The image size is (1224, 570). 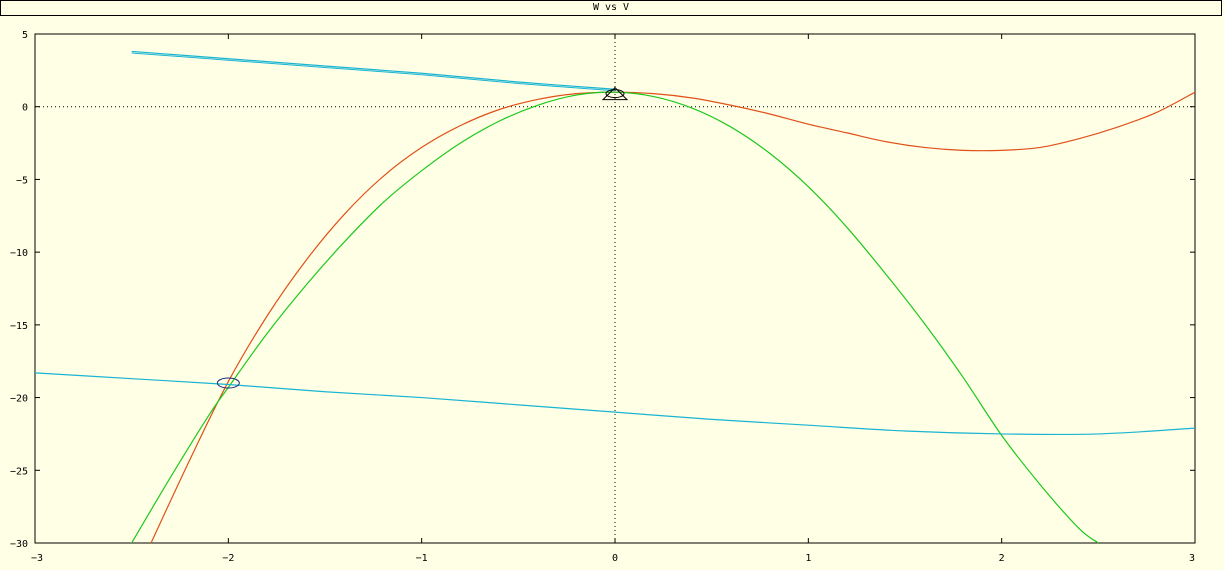 I want to click on y-tick-label: −25, so click(x=19, y=471).